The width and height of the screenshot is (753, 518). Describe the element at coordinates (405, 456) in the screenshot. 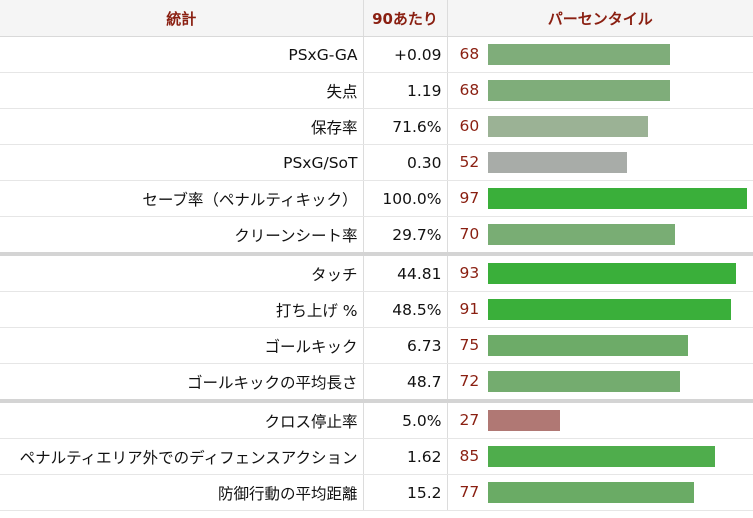

I see `per90-value: 1.62` at that location.